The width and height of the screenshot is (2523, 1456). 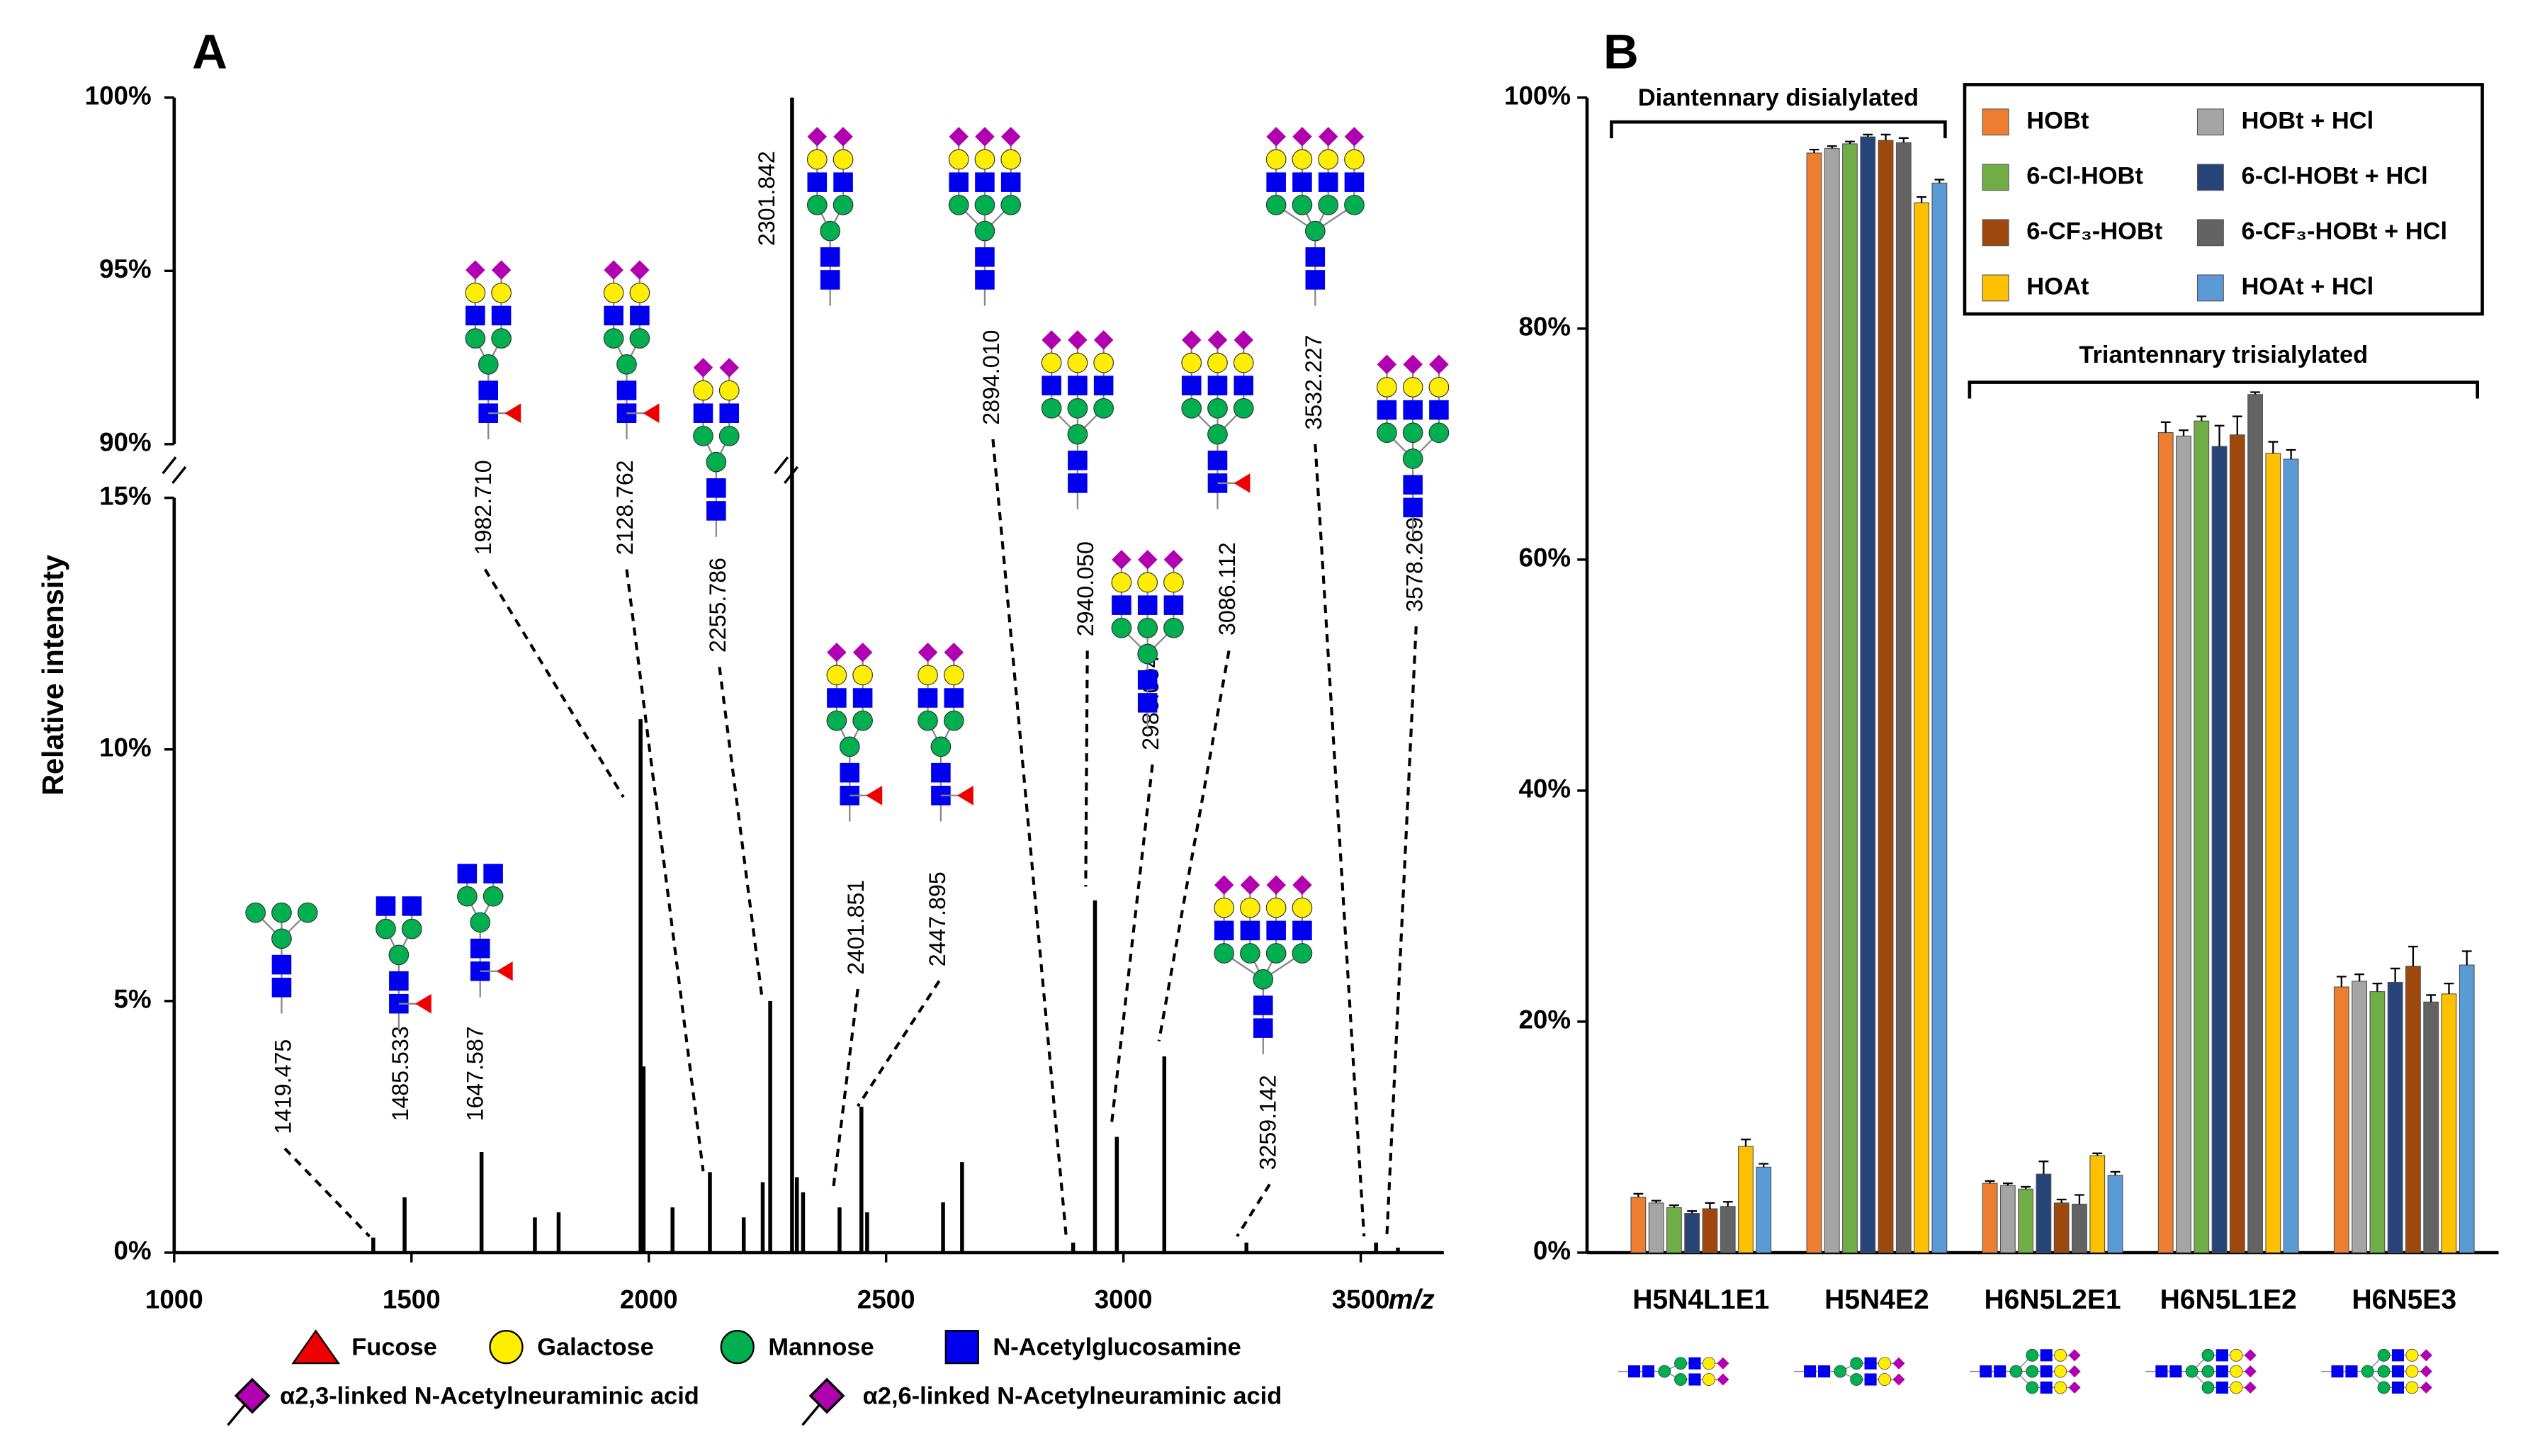 I want to click on glycan, so click(x=282, y=958).